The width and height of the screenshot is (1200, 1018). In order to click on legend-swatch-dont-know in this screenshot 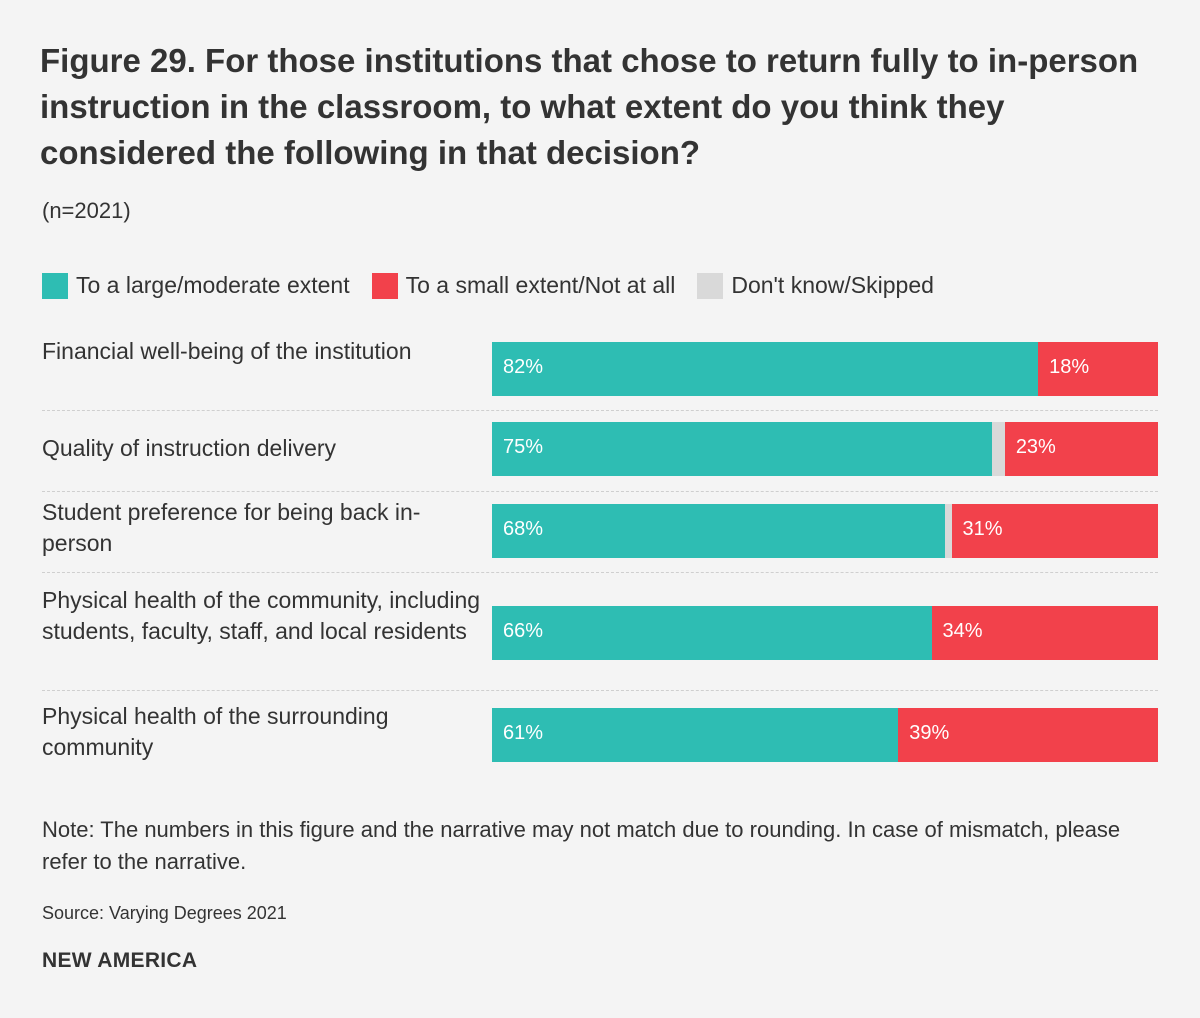, I will do `click(710, 285)`.